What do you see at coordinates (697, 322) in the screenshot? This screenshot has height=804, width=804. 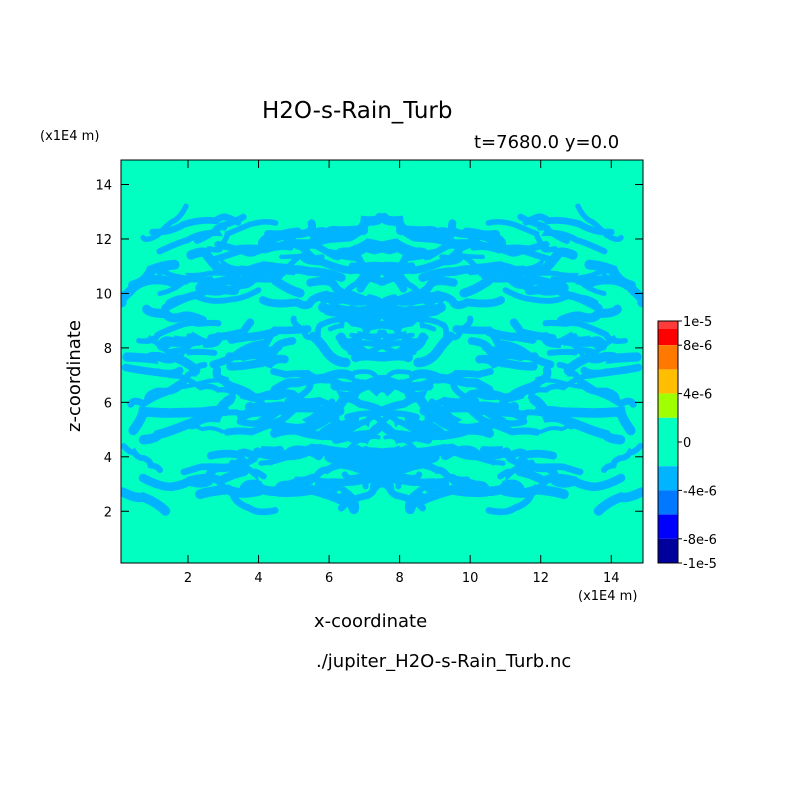 I see `colorbar-tick-label: 1e-5` at bounding box center [697, 322].